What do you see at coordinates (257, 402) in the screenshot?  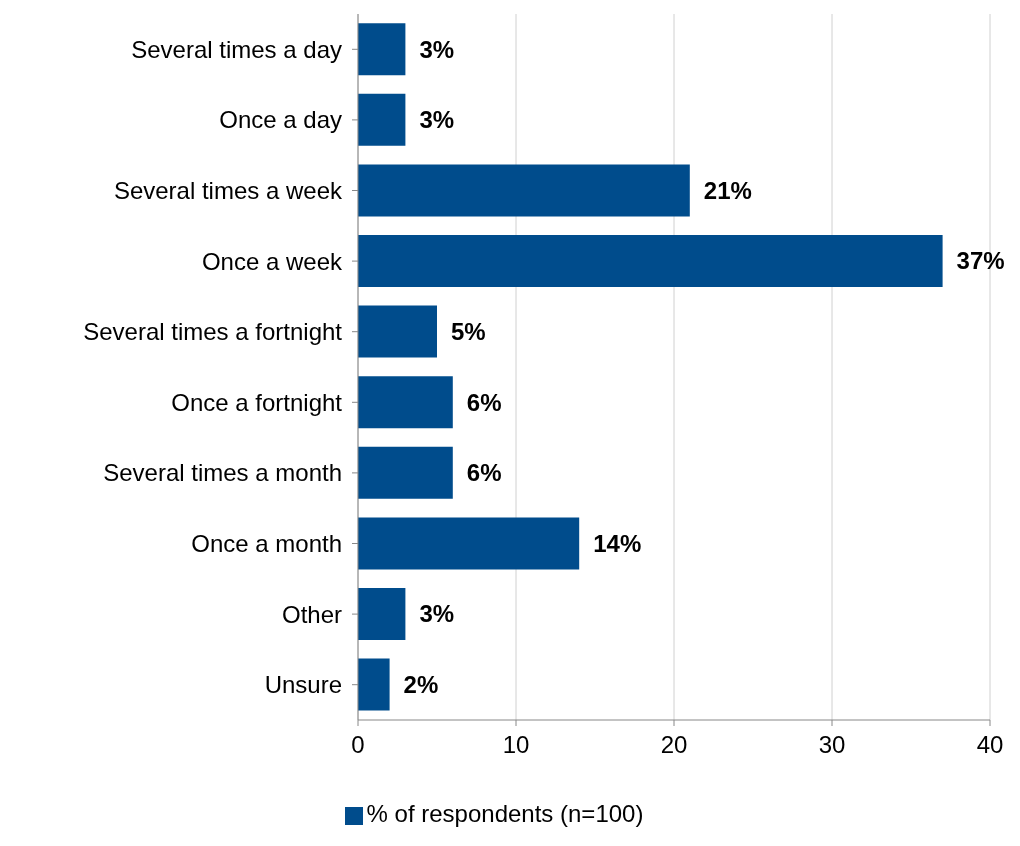 I see `y-tick-label: Once a fortnight` at bounding box center [257, 402].